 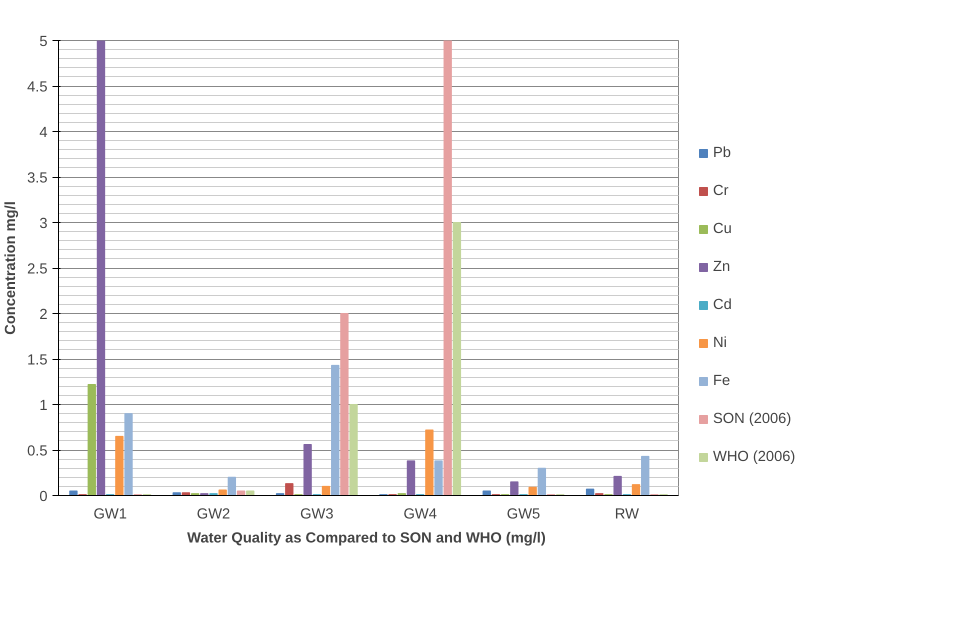 I want to click on y-tick-label: 1, so click(x=43, y=406).